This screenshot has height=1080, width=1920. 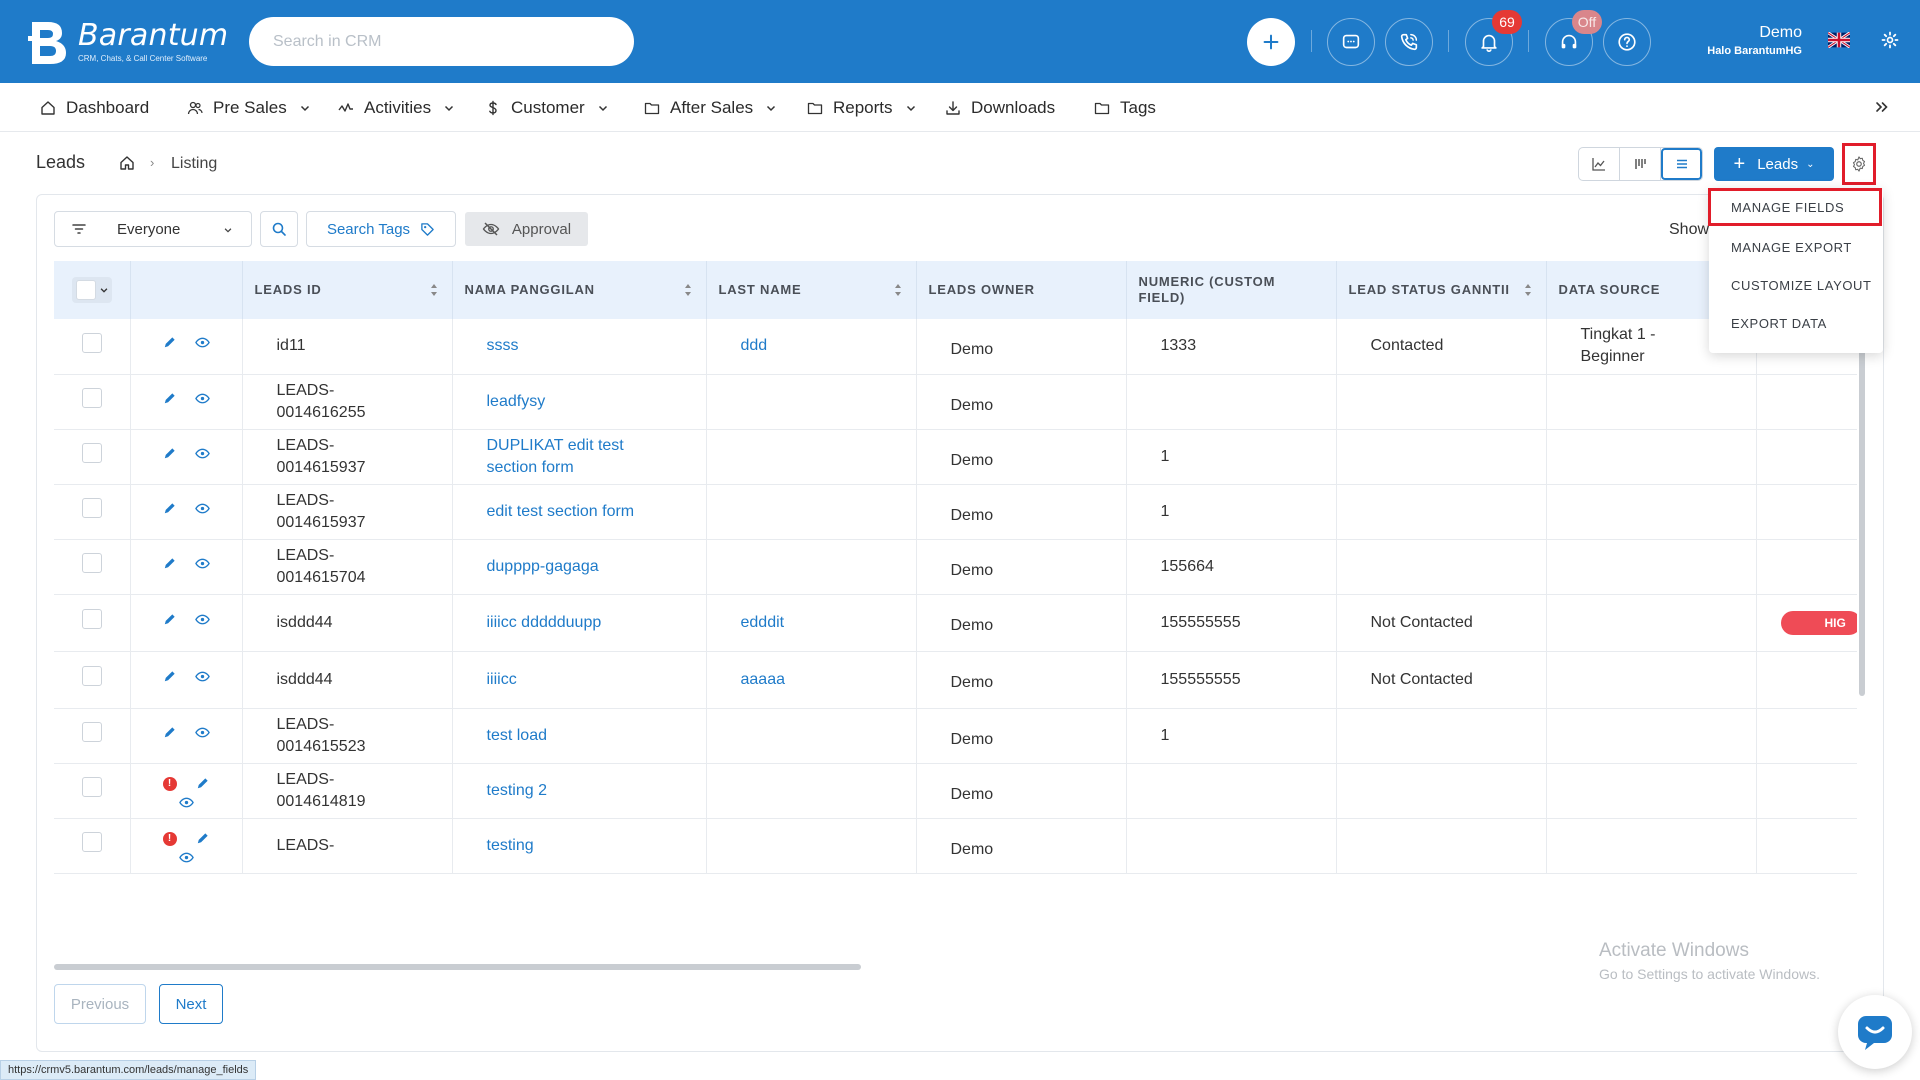 What do you see at coordinates (1801, 285) in the screenshot?
I see `menu-item-customize-layout: CUSTOMIZE LAYOUT` at bounding box center [1801, 285].